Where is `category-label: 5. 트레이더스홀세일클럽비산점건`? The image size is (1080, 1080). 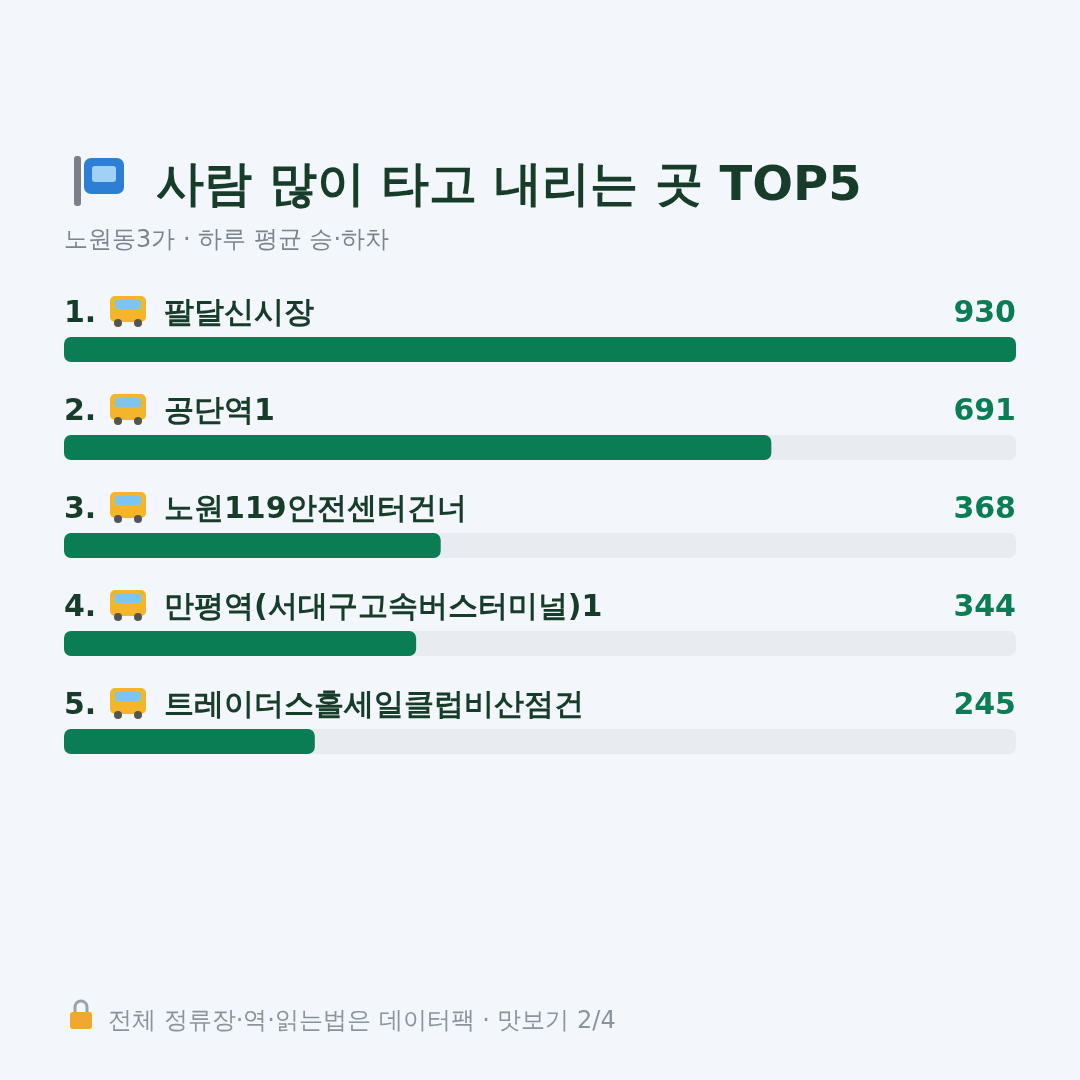
category-label: 5. 트레이더스홀세일클럽비산점건 is located at coordinates (324, 703).